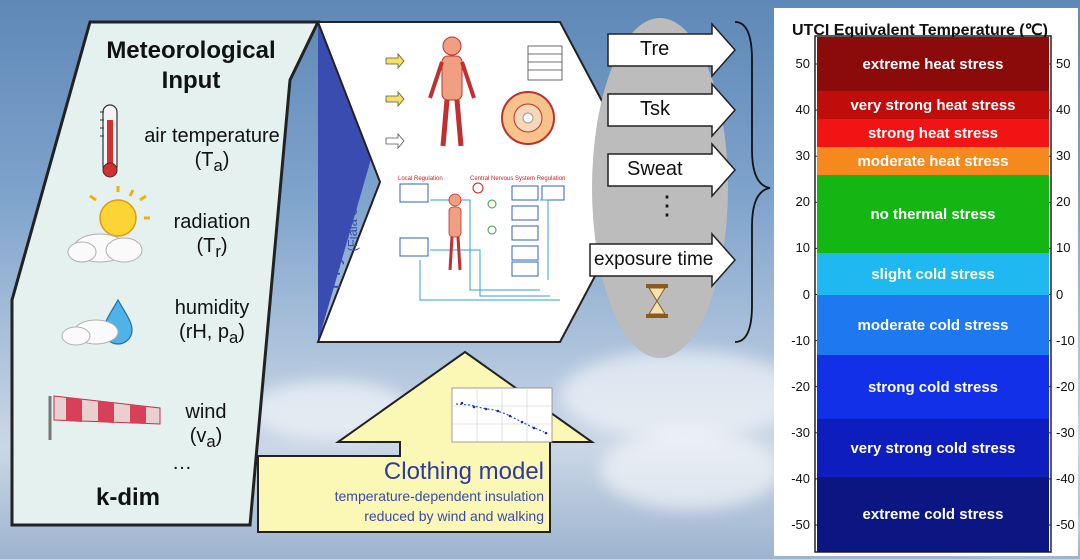 Image resolution: width=1080 pixels, height=559 pixels. I want to click on utci-band-strong-heat: strong heat stress, so click(933, 133).